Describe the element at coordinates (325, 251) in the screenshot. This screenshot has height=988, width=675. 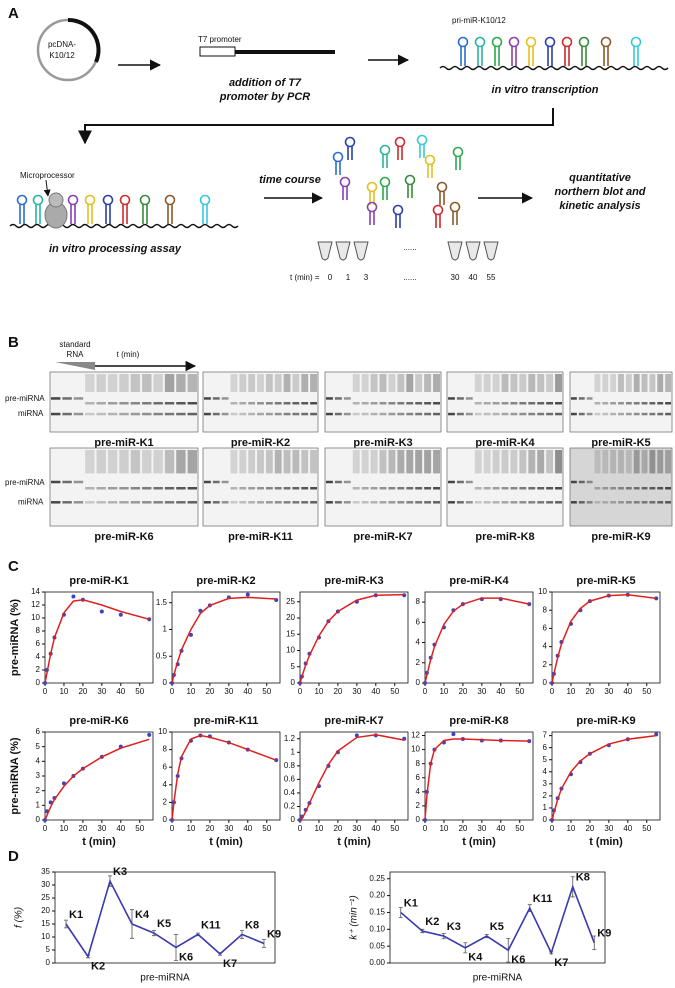
I see `tube` at that location.